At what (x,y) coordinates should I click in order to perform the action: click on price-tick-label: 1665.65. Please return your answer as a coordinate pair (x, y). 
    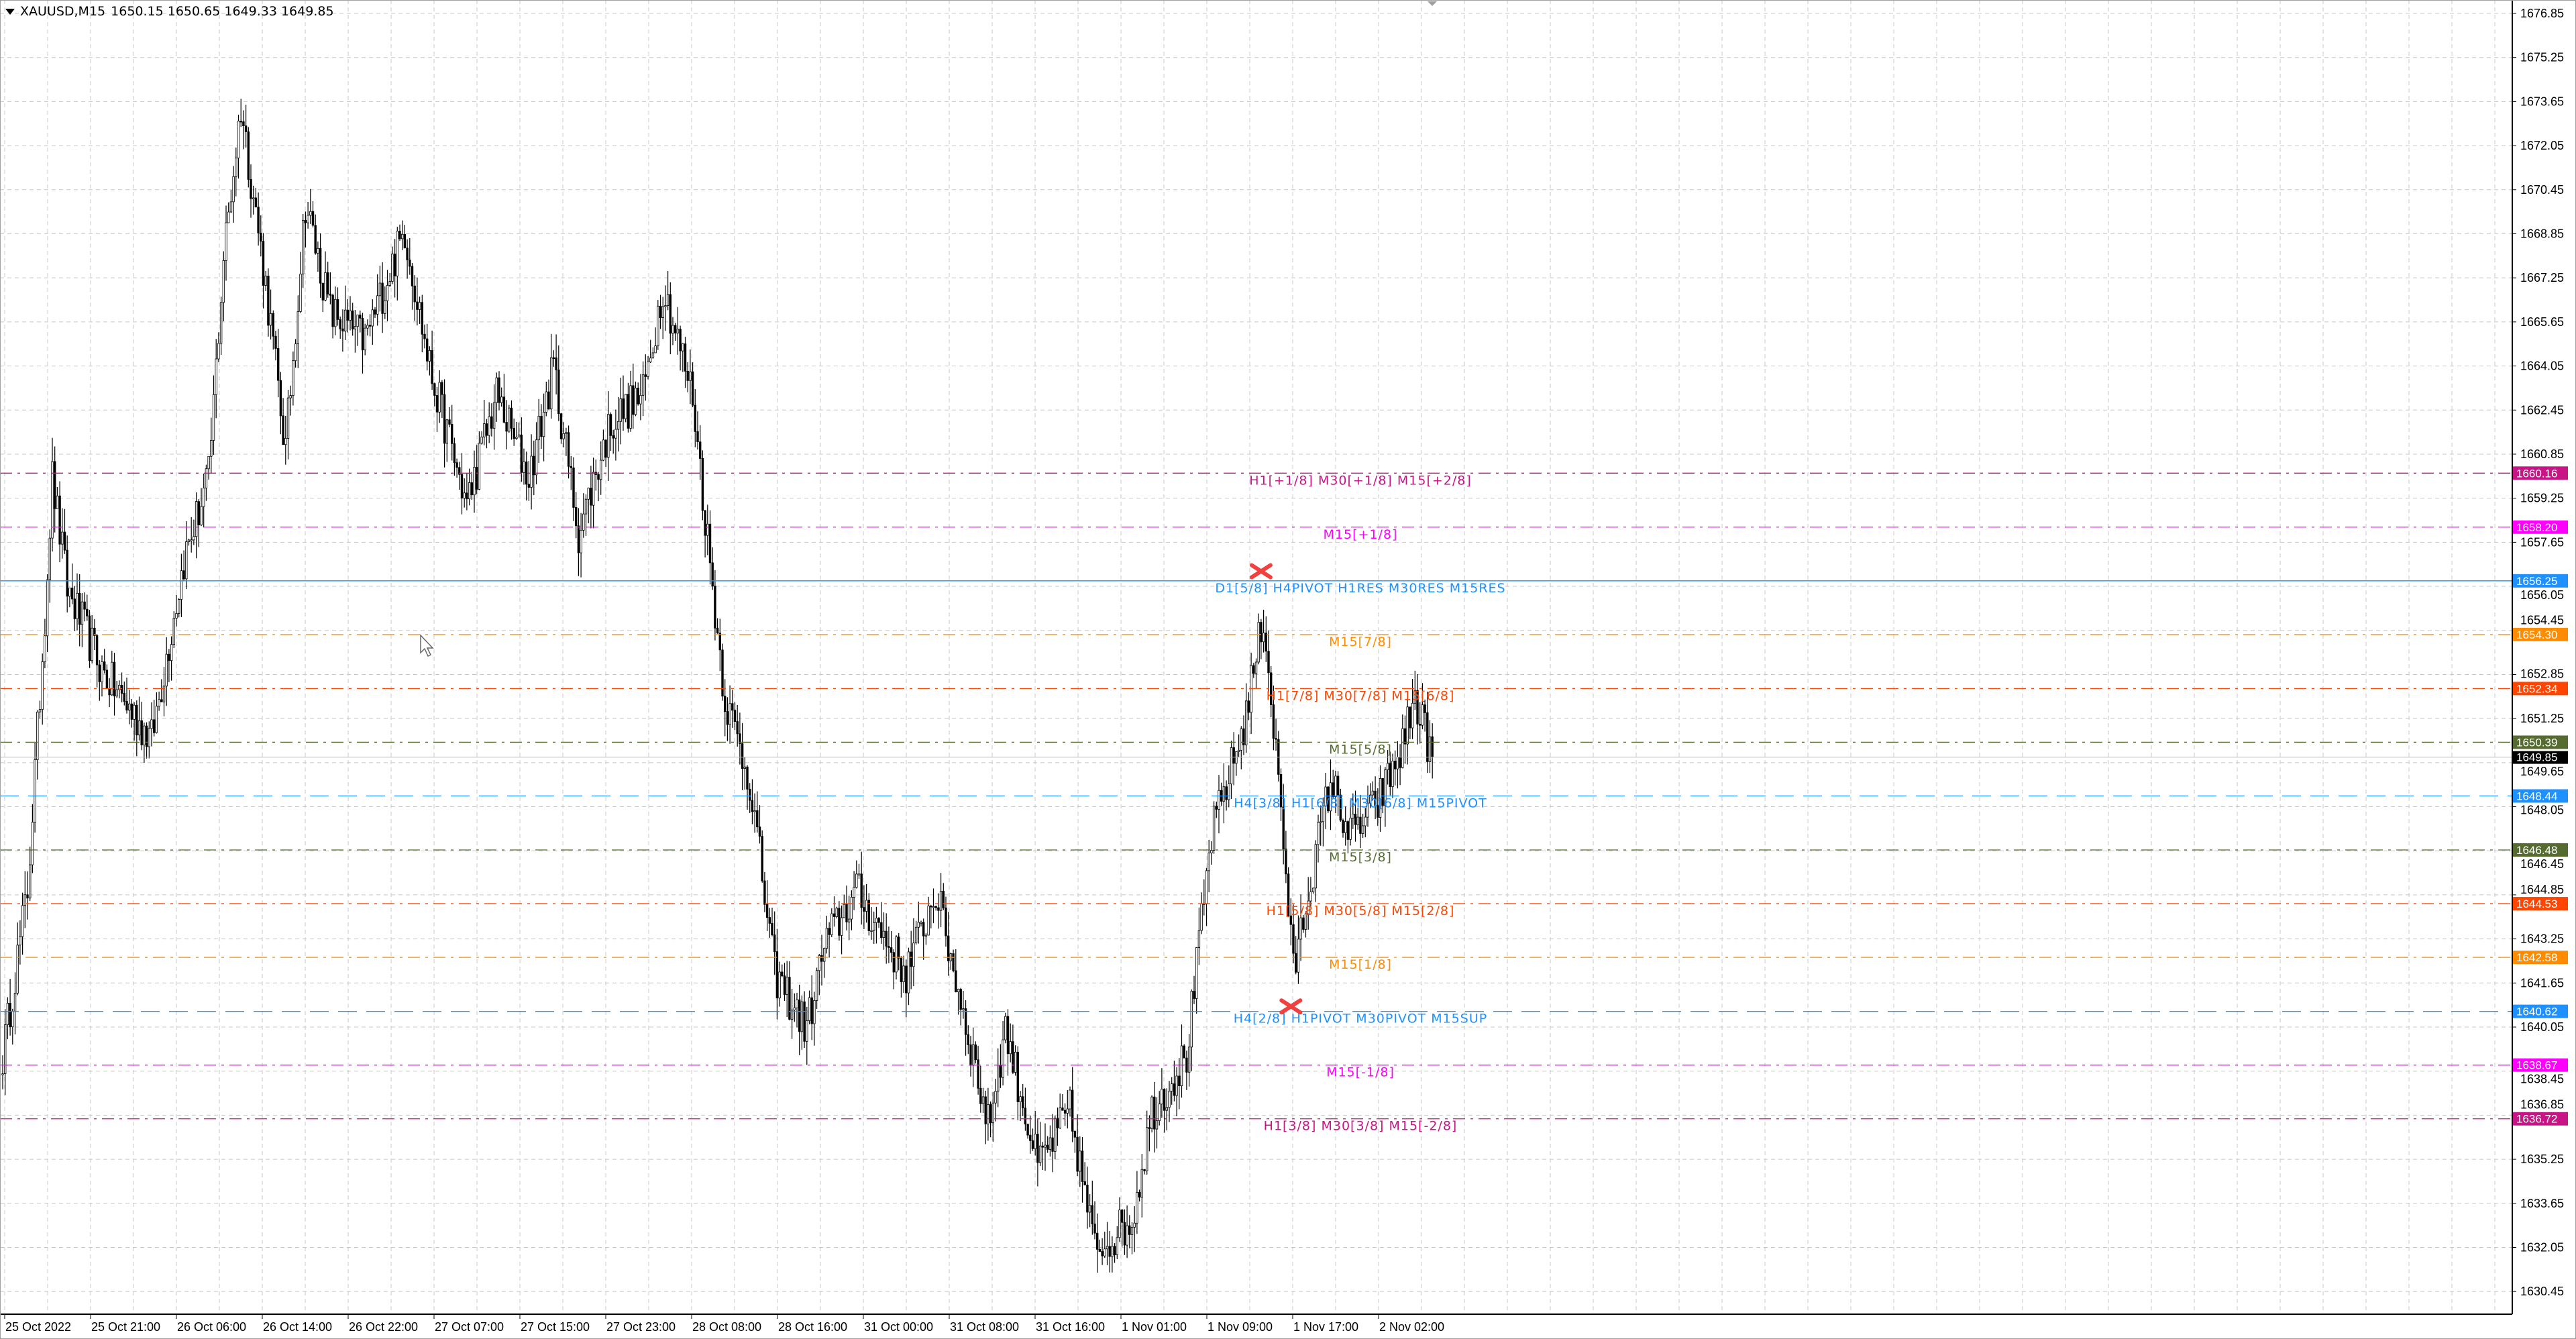
    Looking at the image, I should click on (2542, 322).